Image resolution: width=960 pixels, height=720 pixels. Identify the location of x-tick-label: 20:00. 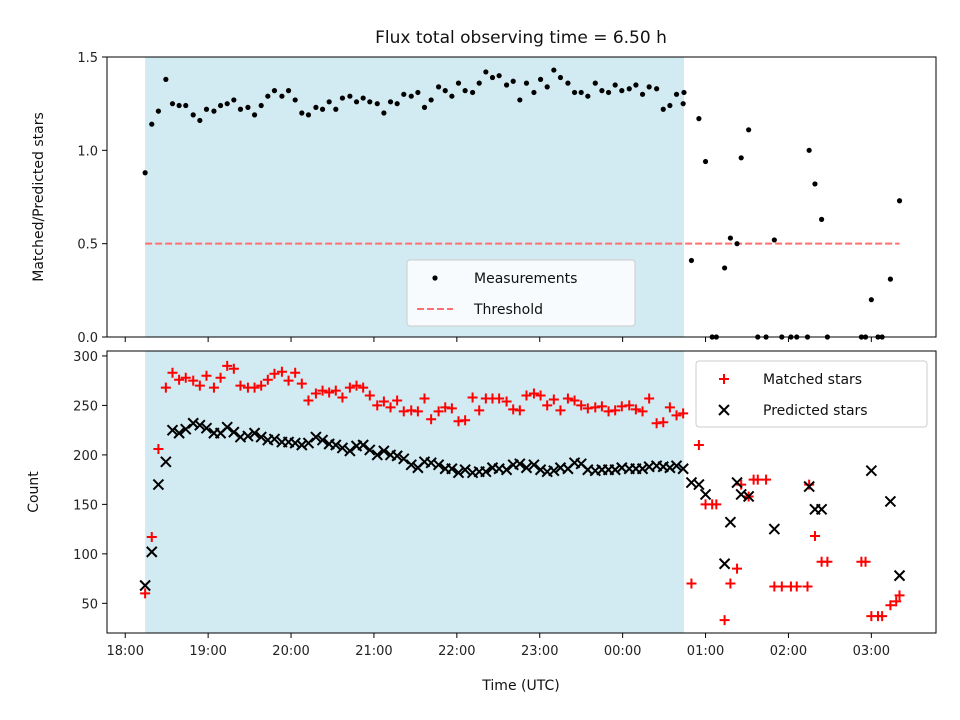
(290, 651).